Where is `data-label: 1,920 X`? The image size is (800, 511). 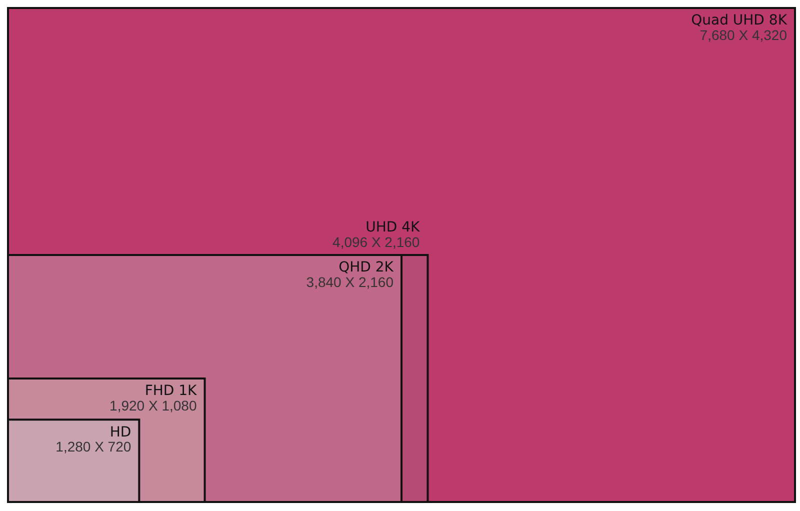 data-label: 1,920 X is located at coordinates (134, 405).